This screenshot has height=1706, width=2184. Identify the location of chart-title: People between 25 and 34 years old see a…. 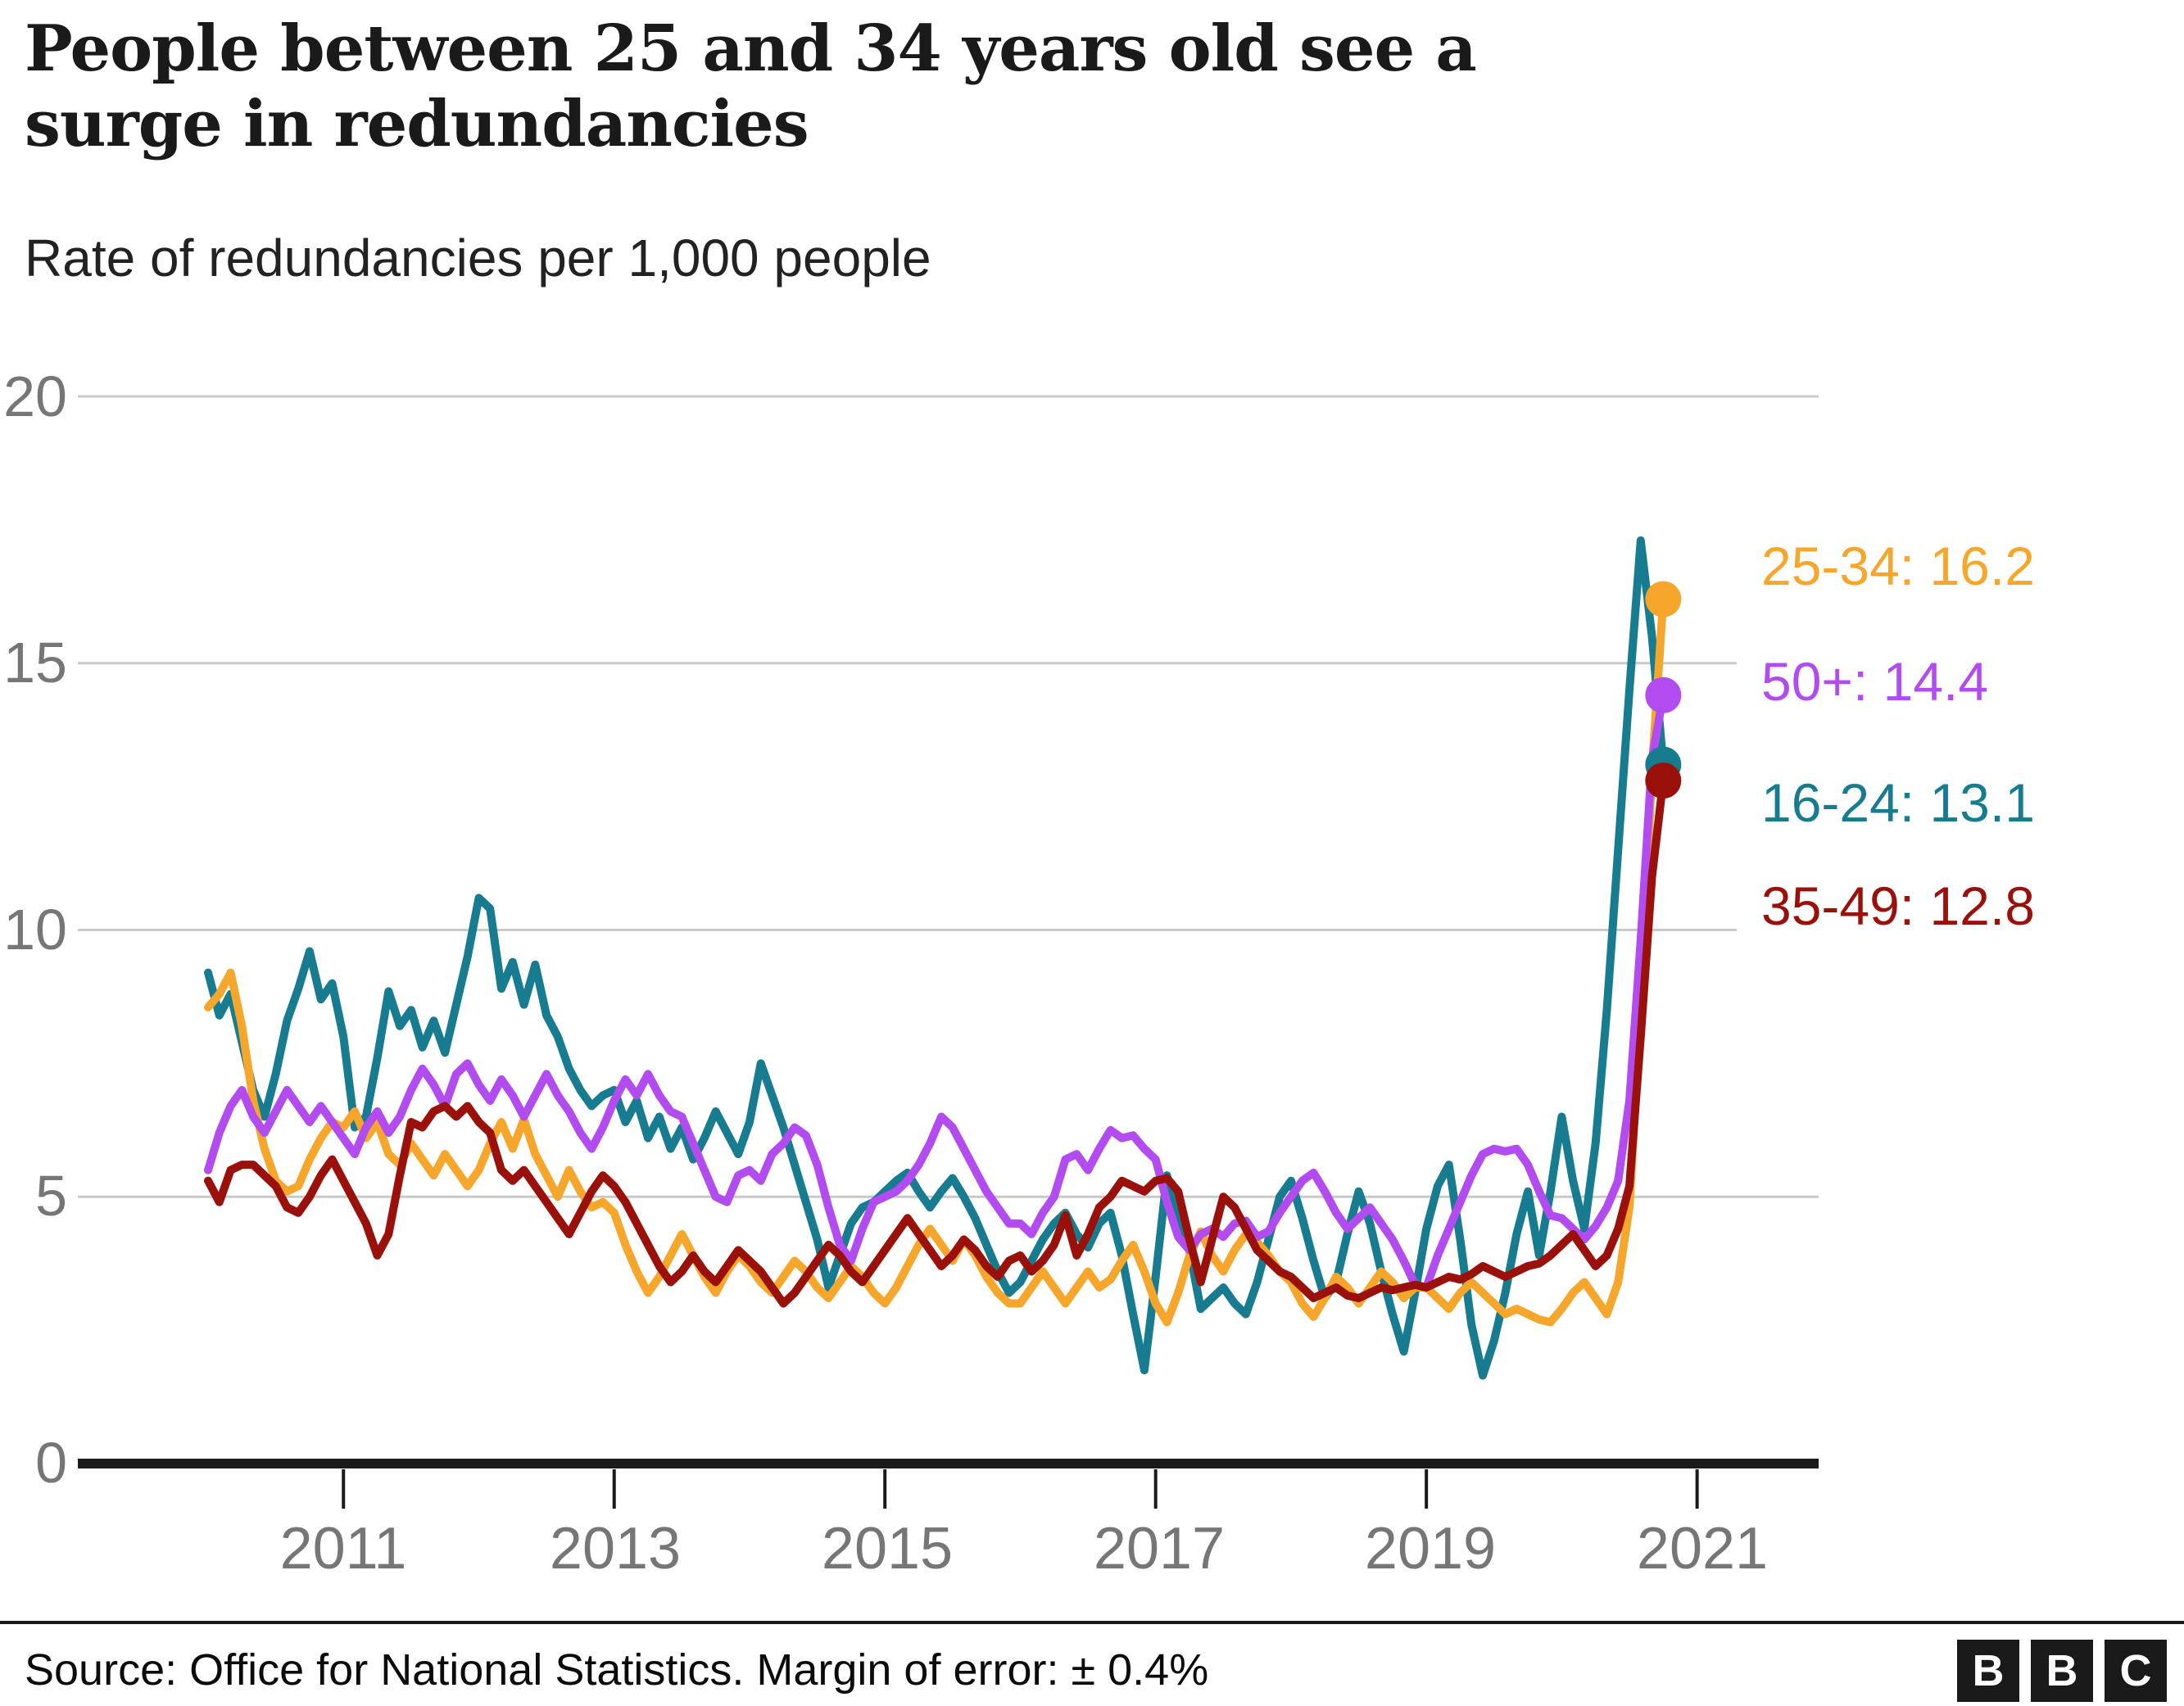
(1090, 86).